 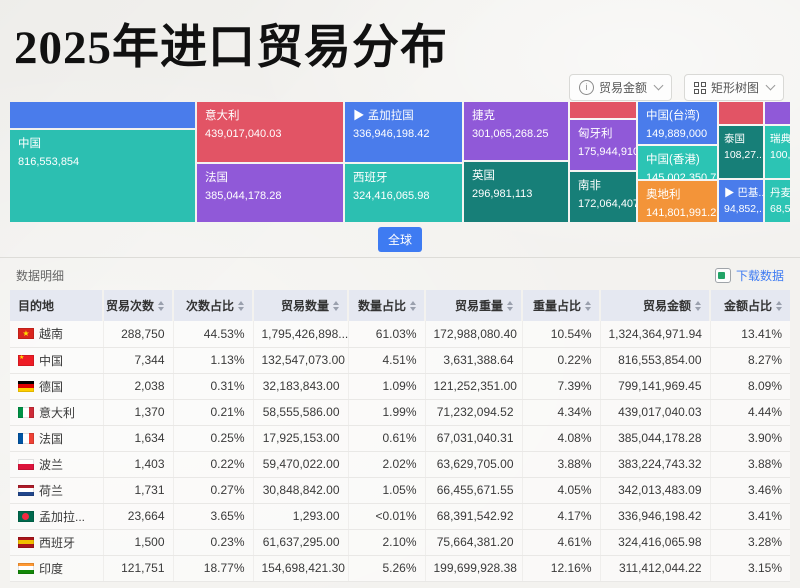 I want to click on value-cell: 199,699,928.38, so click(x=474, y=568).